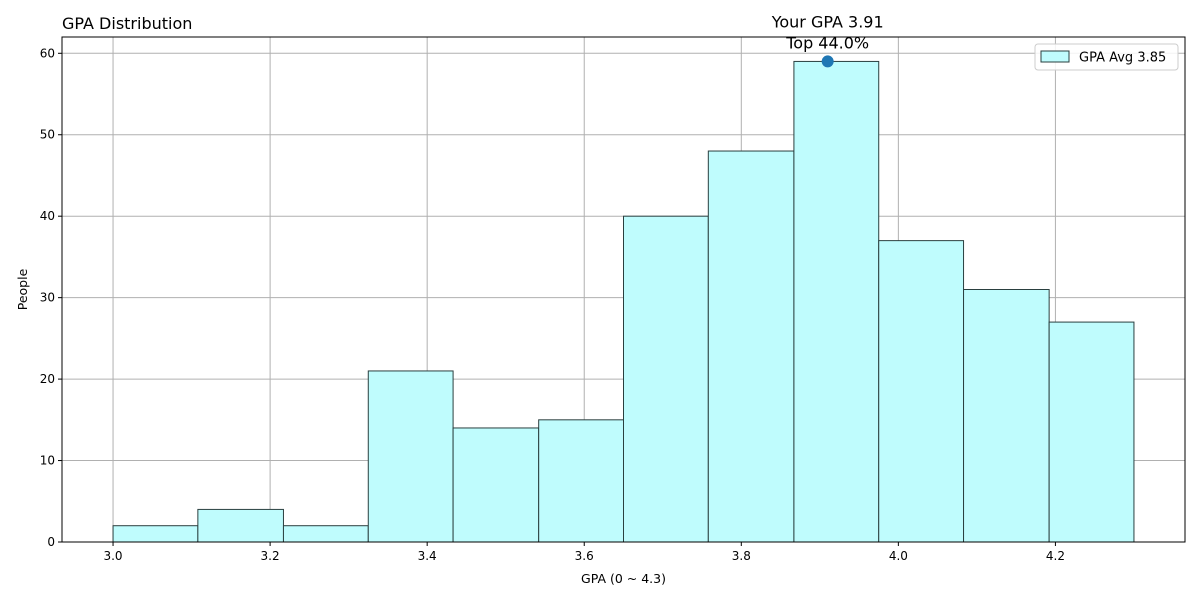 This screenshot has width=1200, height=604. What do you see at coordinates (127, 23) in the screenshot?
I see `chart-title: GPA Distribution` at bounding box center [127, 23].